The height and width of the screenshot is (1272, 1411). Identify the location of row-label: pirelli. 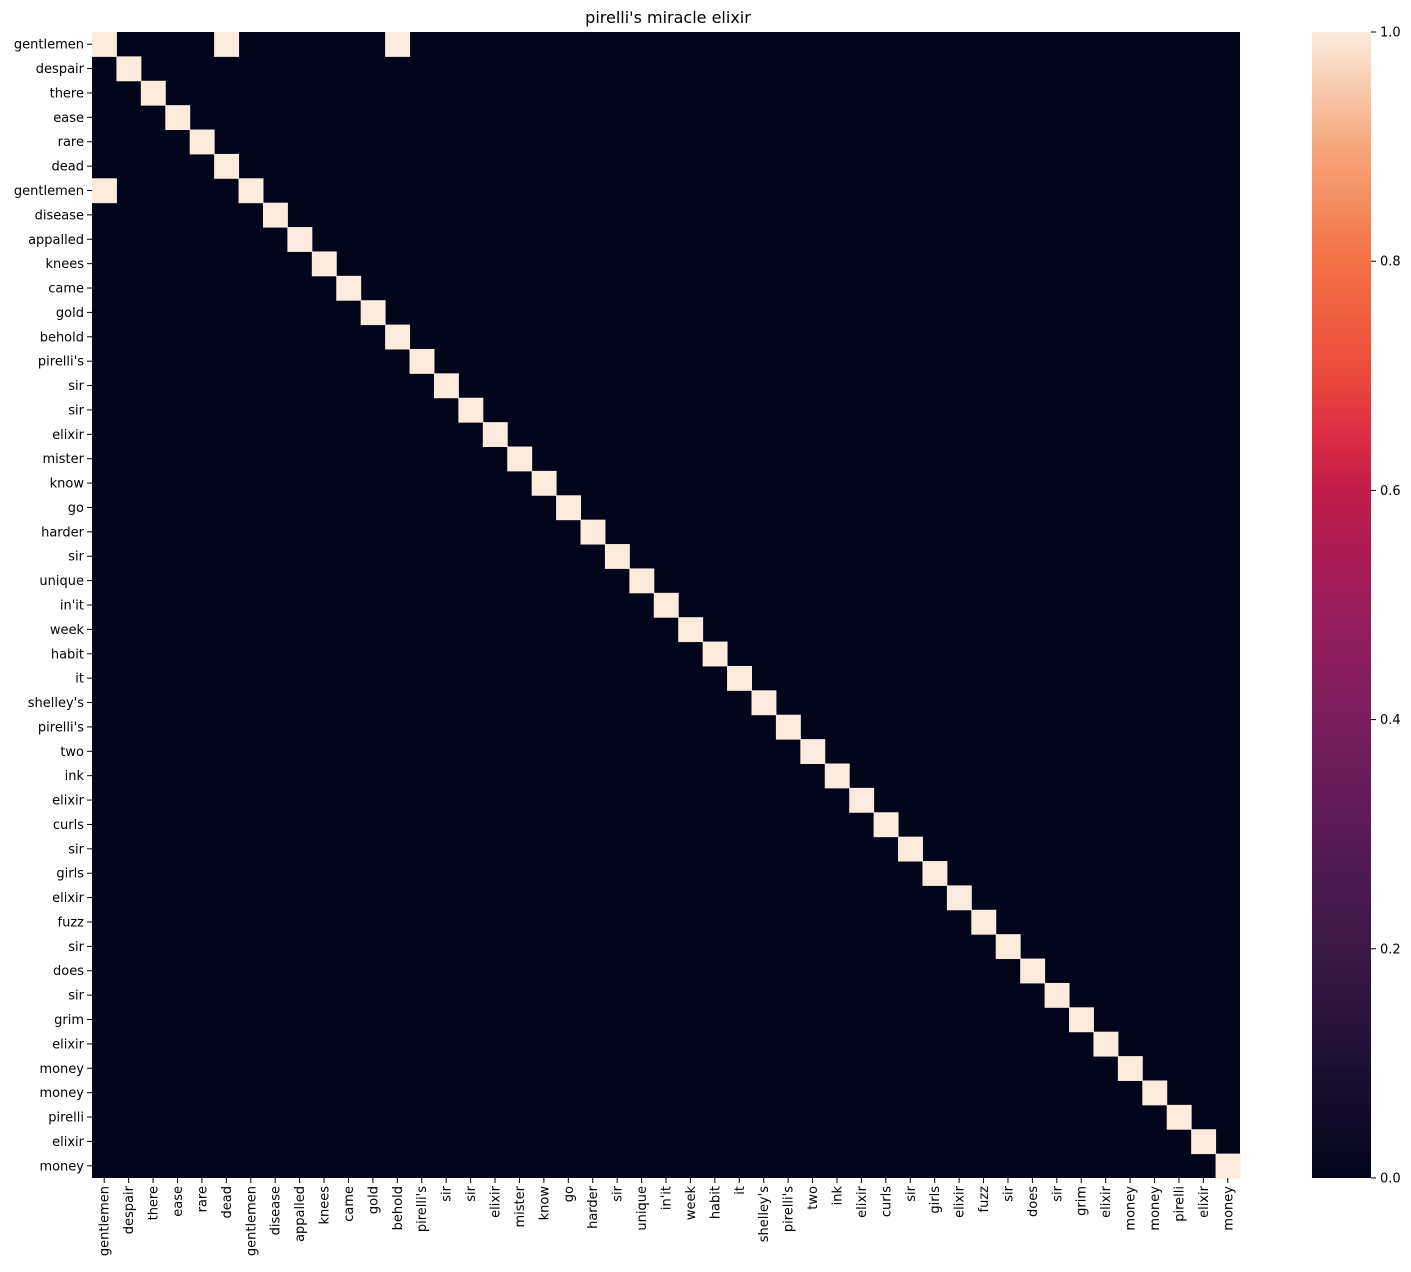
(66, 1118).